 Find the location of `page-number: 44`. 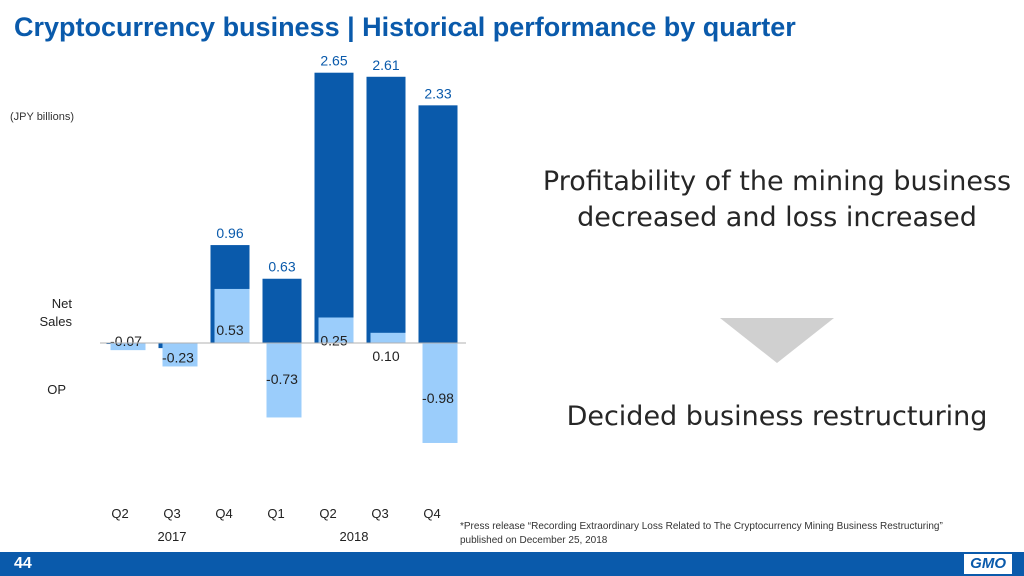

page-number: 44 is located at coordinates (23, 563).